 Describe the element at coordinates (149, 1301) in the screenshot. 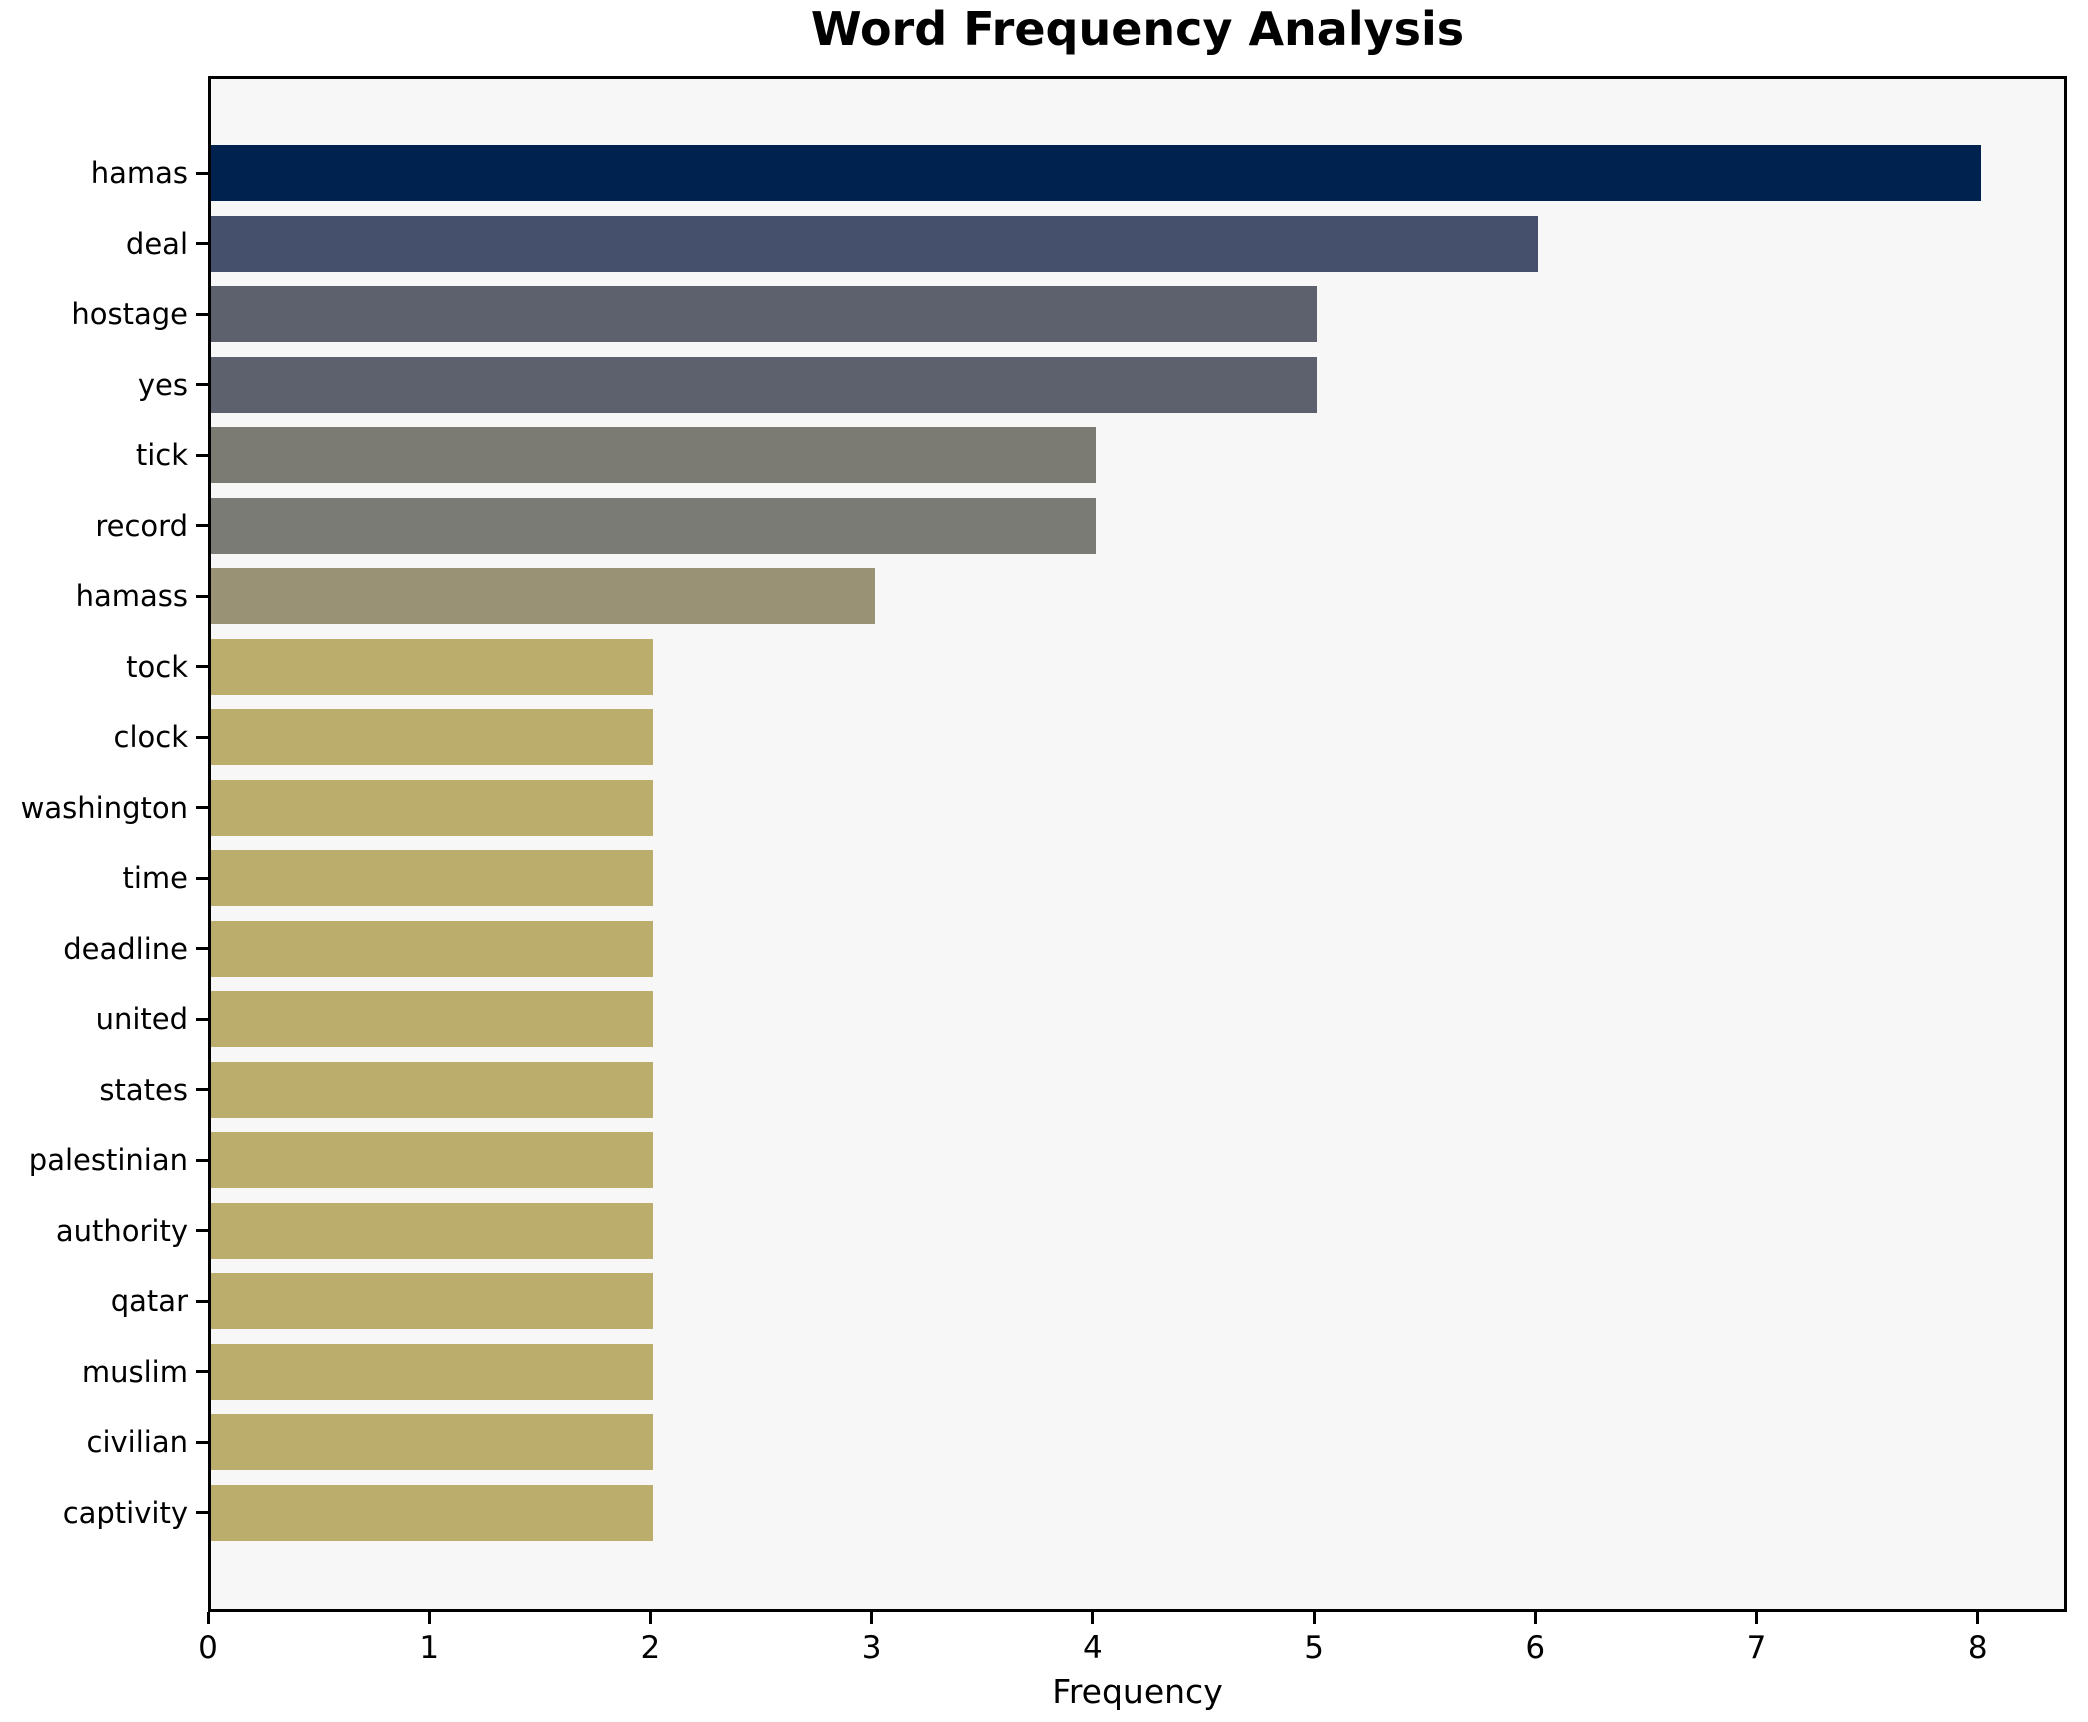

I see `y-tick-label: qatar` at that location.